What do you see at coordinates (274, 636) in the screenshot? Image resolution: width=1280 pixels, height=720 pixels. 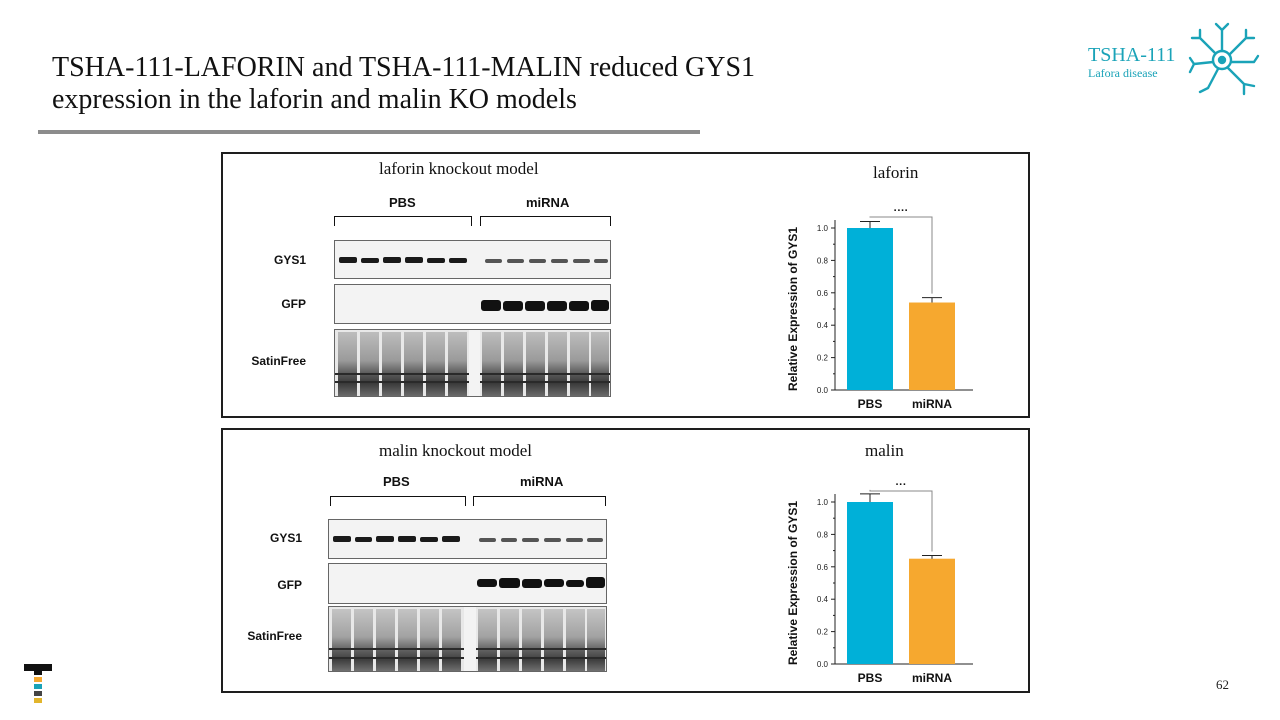 I see `malin-satinfree-label: SatinFree` at bounding box center [274, 636].